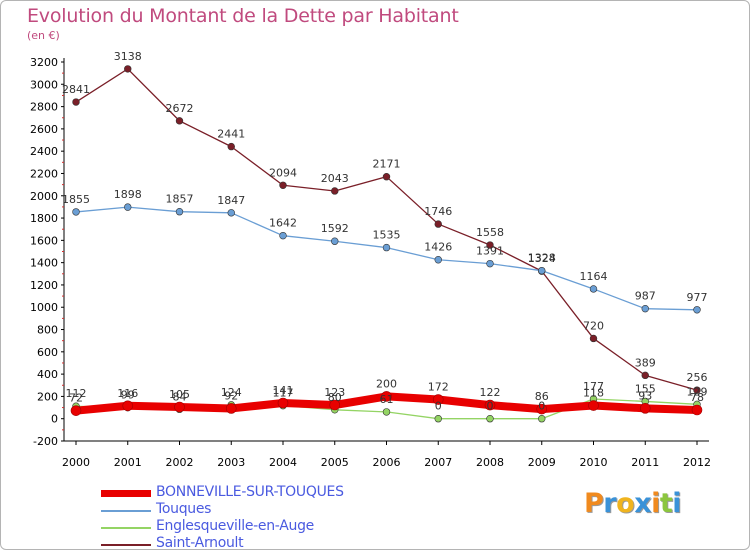 Image resolution: width=750 pixels, height=550 pixels. What do you see at coordinates (335, 462) in the screenshot?
I see `x-tick-label: 2005` at bounding box center [335, 462].